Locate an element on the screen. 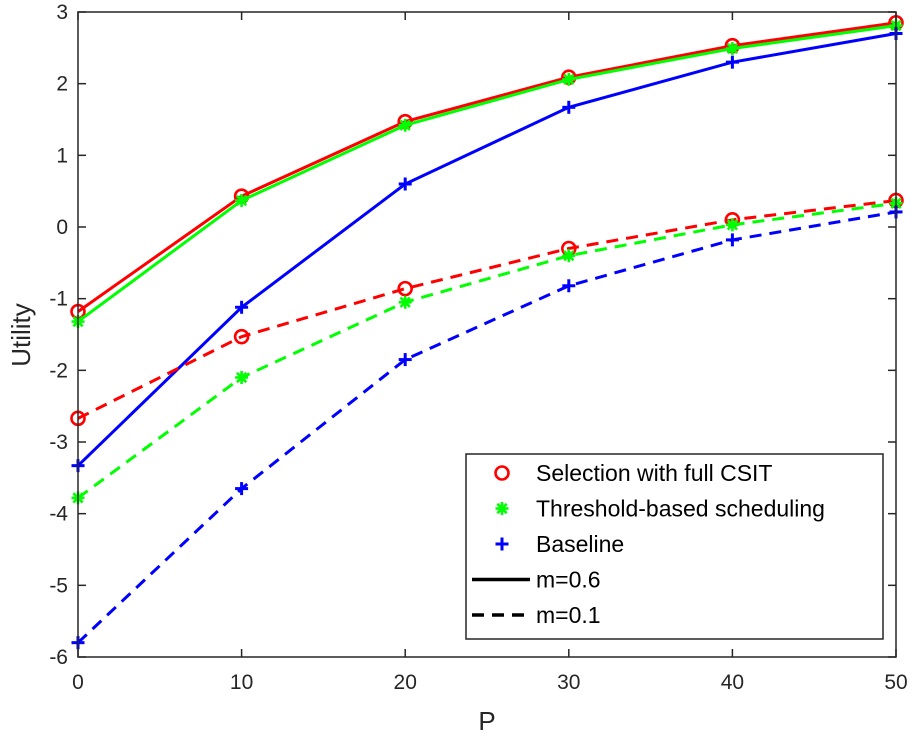  x-tick-label: 40 is located at coordinates (732, 682).